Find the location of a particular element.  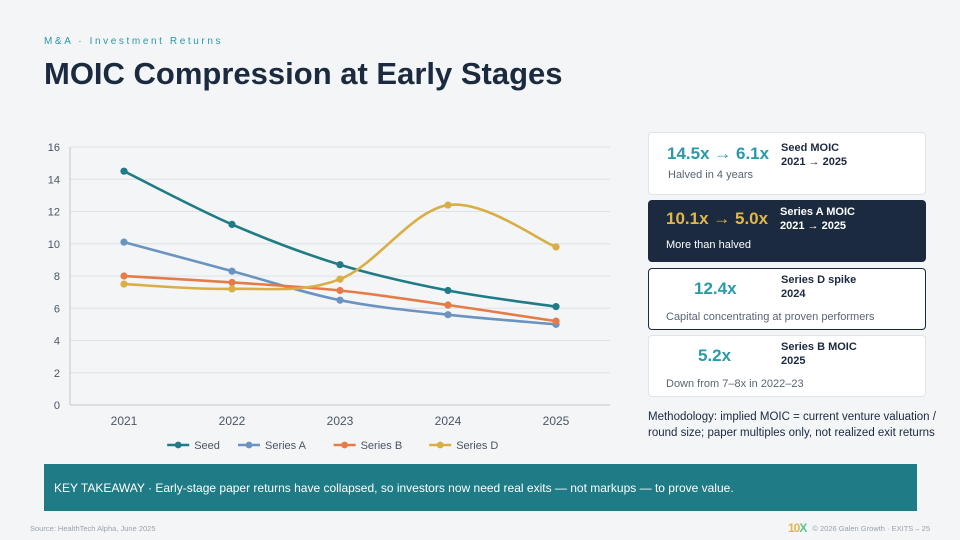

card-label-line2: 2024 is located at coordinates (793, 294).